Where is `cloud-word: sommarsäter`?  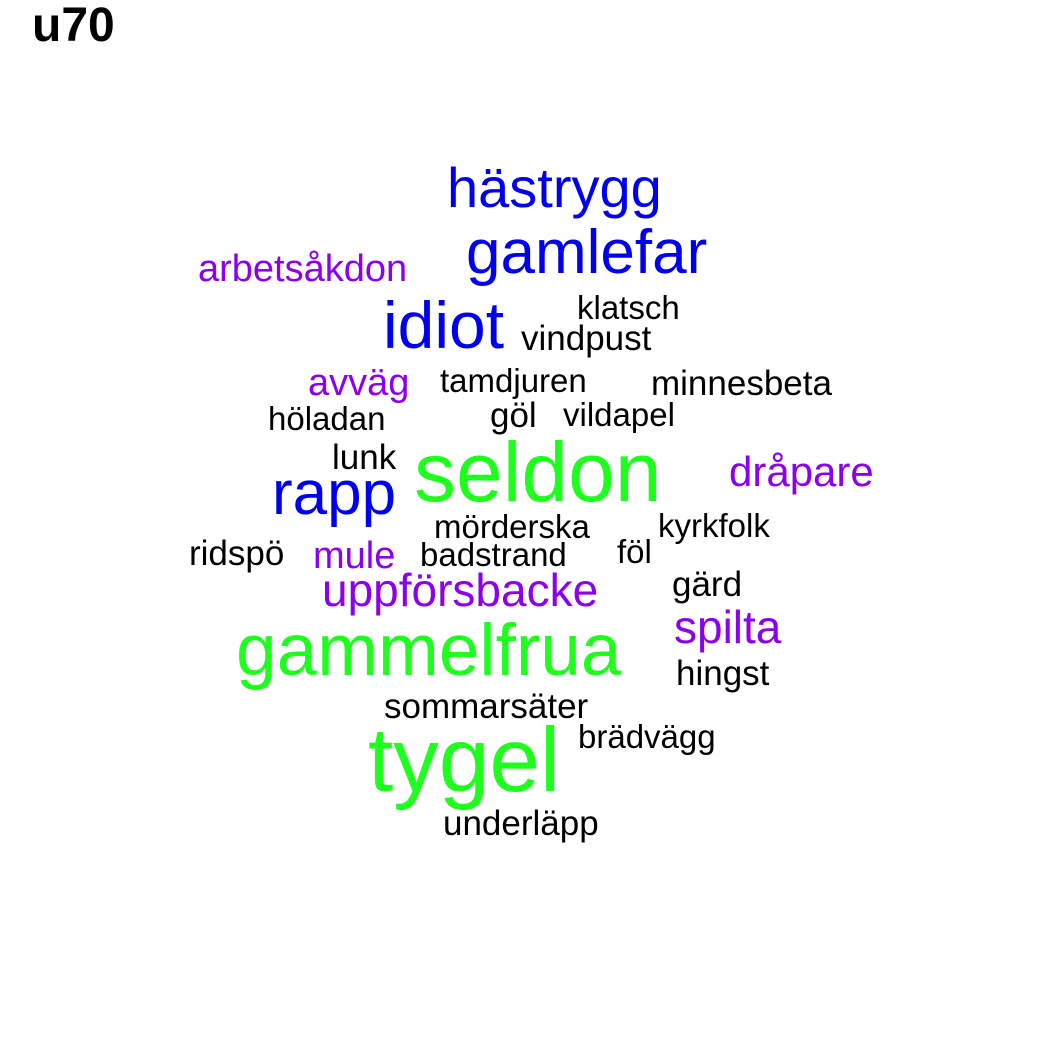 cloud-word: sommarsäter is located at coordinates (486, 706).